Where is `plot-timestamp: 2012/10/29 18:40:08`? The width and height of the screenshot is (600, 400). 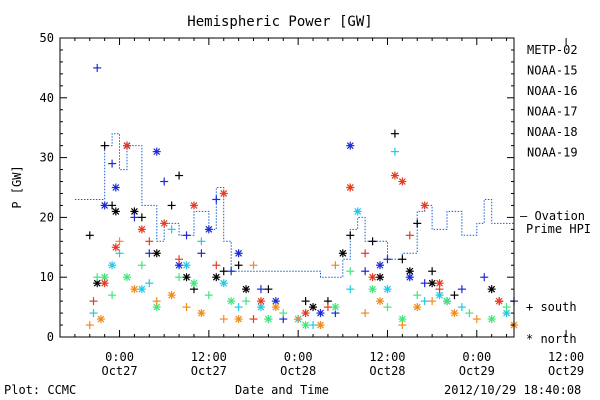
plot-timestamp: 2012/10/29 18:40:08 is located at coordinates (512, 390).